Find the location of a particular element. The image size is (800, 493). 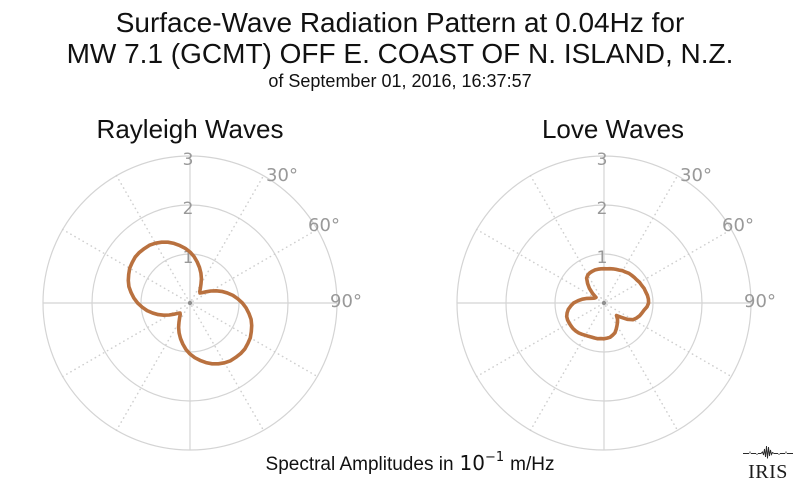

figure-caption: Spectral Amplitudes in 10−1 m/Hz is located at coordinates (410, 463).